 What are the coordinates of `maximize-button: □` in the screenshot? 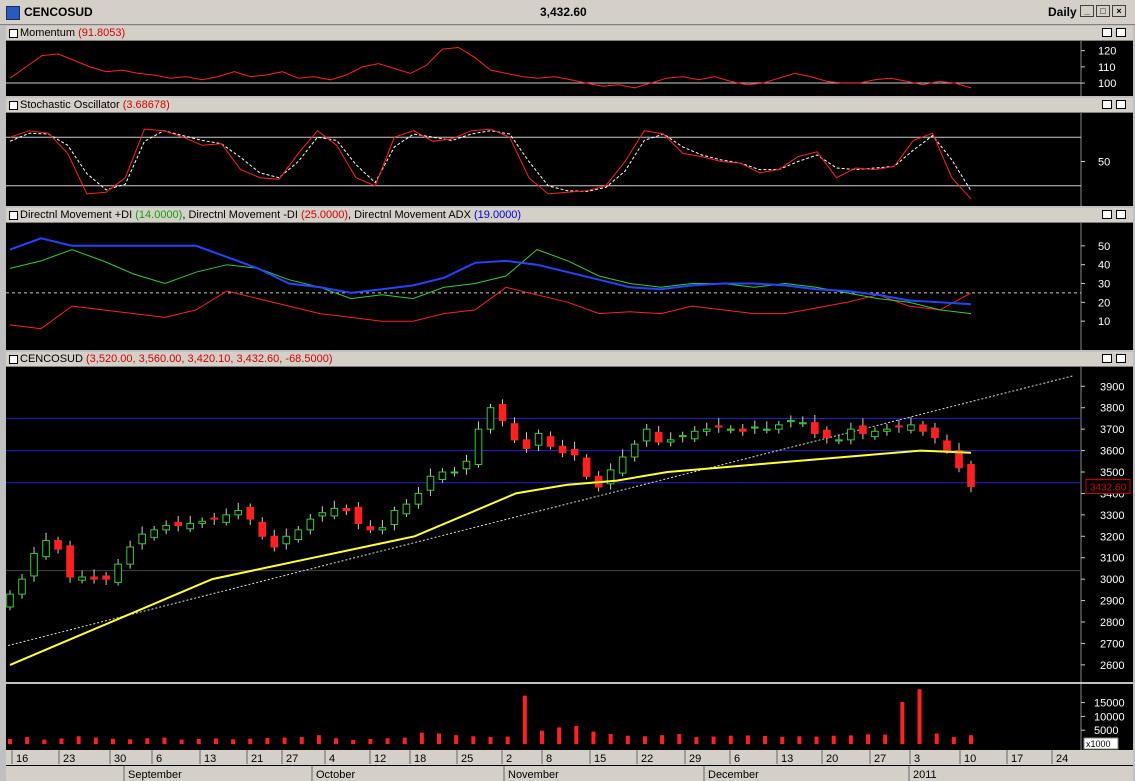 It's located at (1103, 11).